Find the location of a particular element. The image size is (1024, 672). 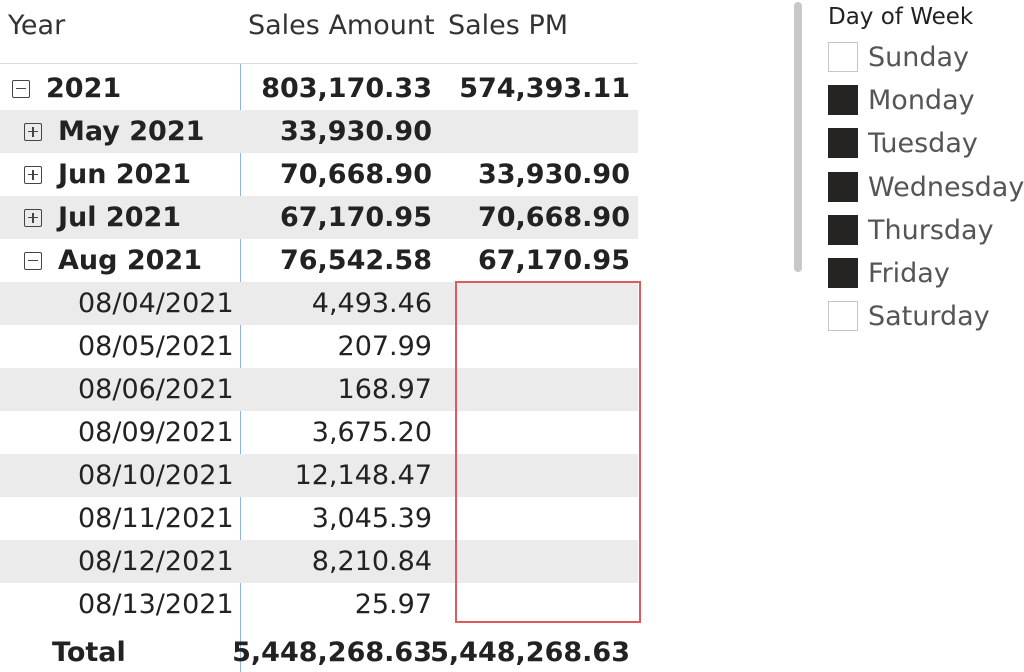

row-month-aug-2021: Aug 2021 76,542.58 67,170.95 is located at coordinates (320, 260).